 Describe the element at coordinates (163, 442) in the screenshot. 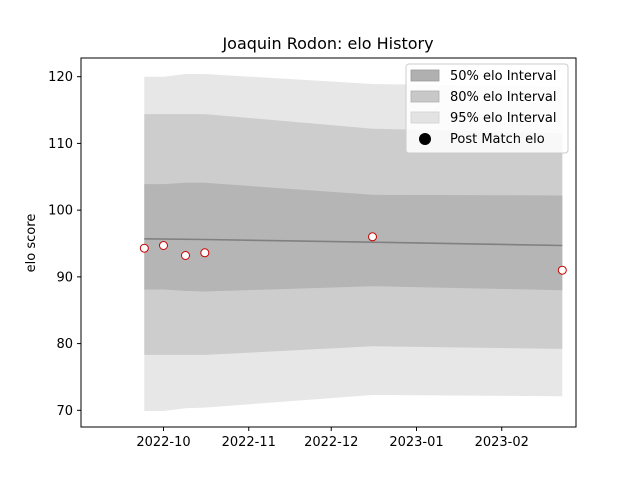

I see `x-tick-label-2022-10: 2022-10` at that location.